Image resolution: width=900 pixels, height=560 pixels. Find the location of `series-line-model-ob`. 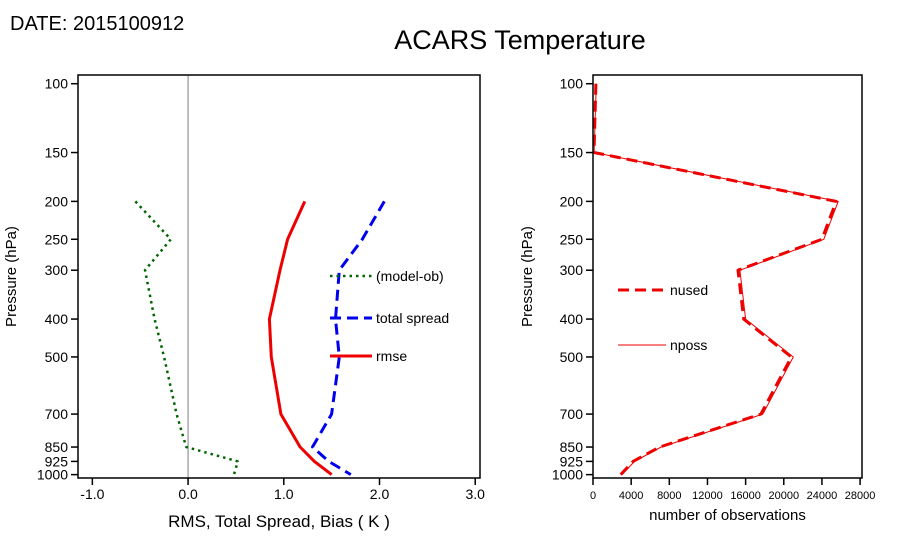

series-line-model-ob is located at coordinates (187, 337).